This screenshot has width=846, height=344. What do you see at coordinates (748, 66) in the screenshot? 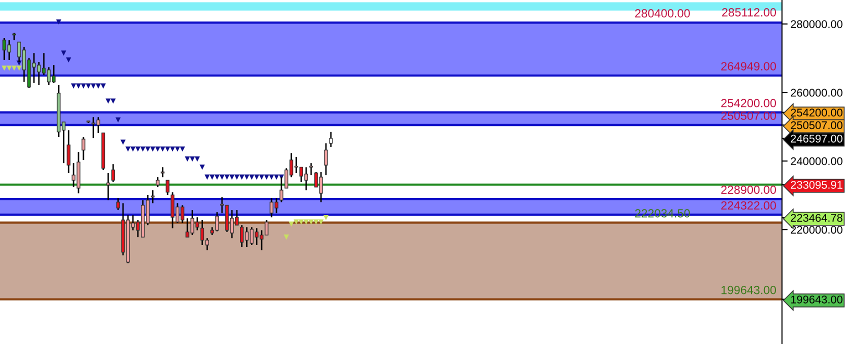
I see `ref-line-label: 264949.00` at bounding box center [748, 66].